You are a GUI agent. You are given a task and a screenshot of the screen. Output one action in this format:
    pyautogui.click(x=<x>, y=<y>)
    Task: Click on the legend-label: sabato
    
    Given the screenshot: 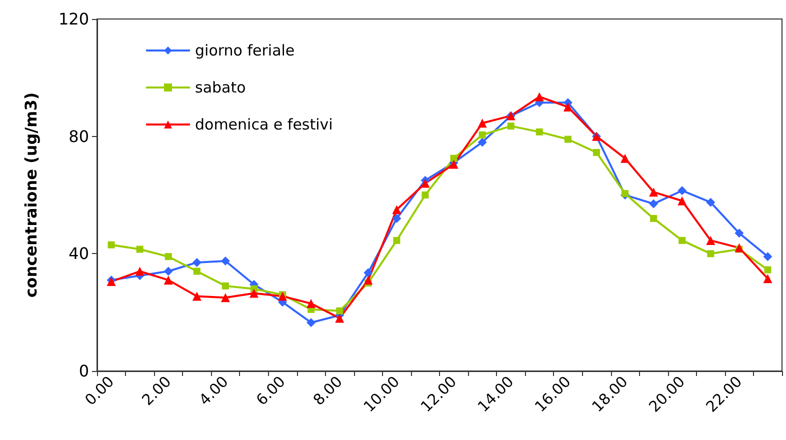 What is the action you would take?
    pyautogui.click(x=220, y=87)
    